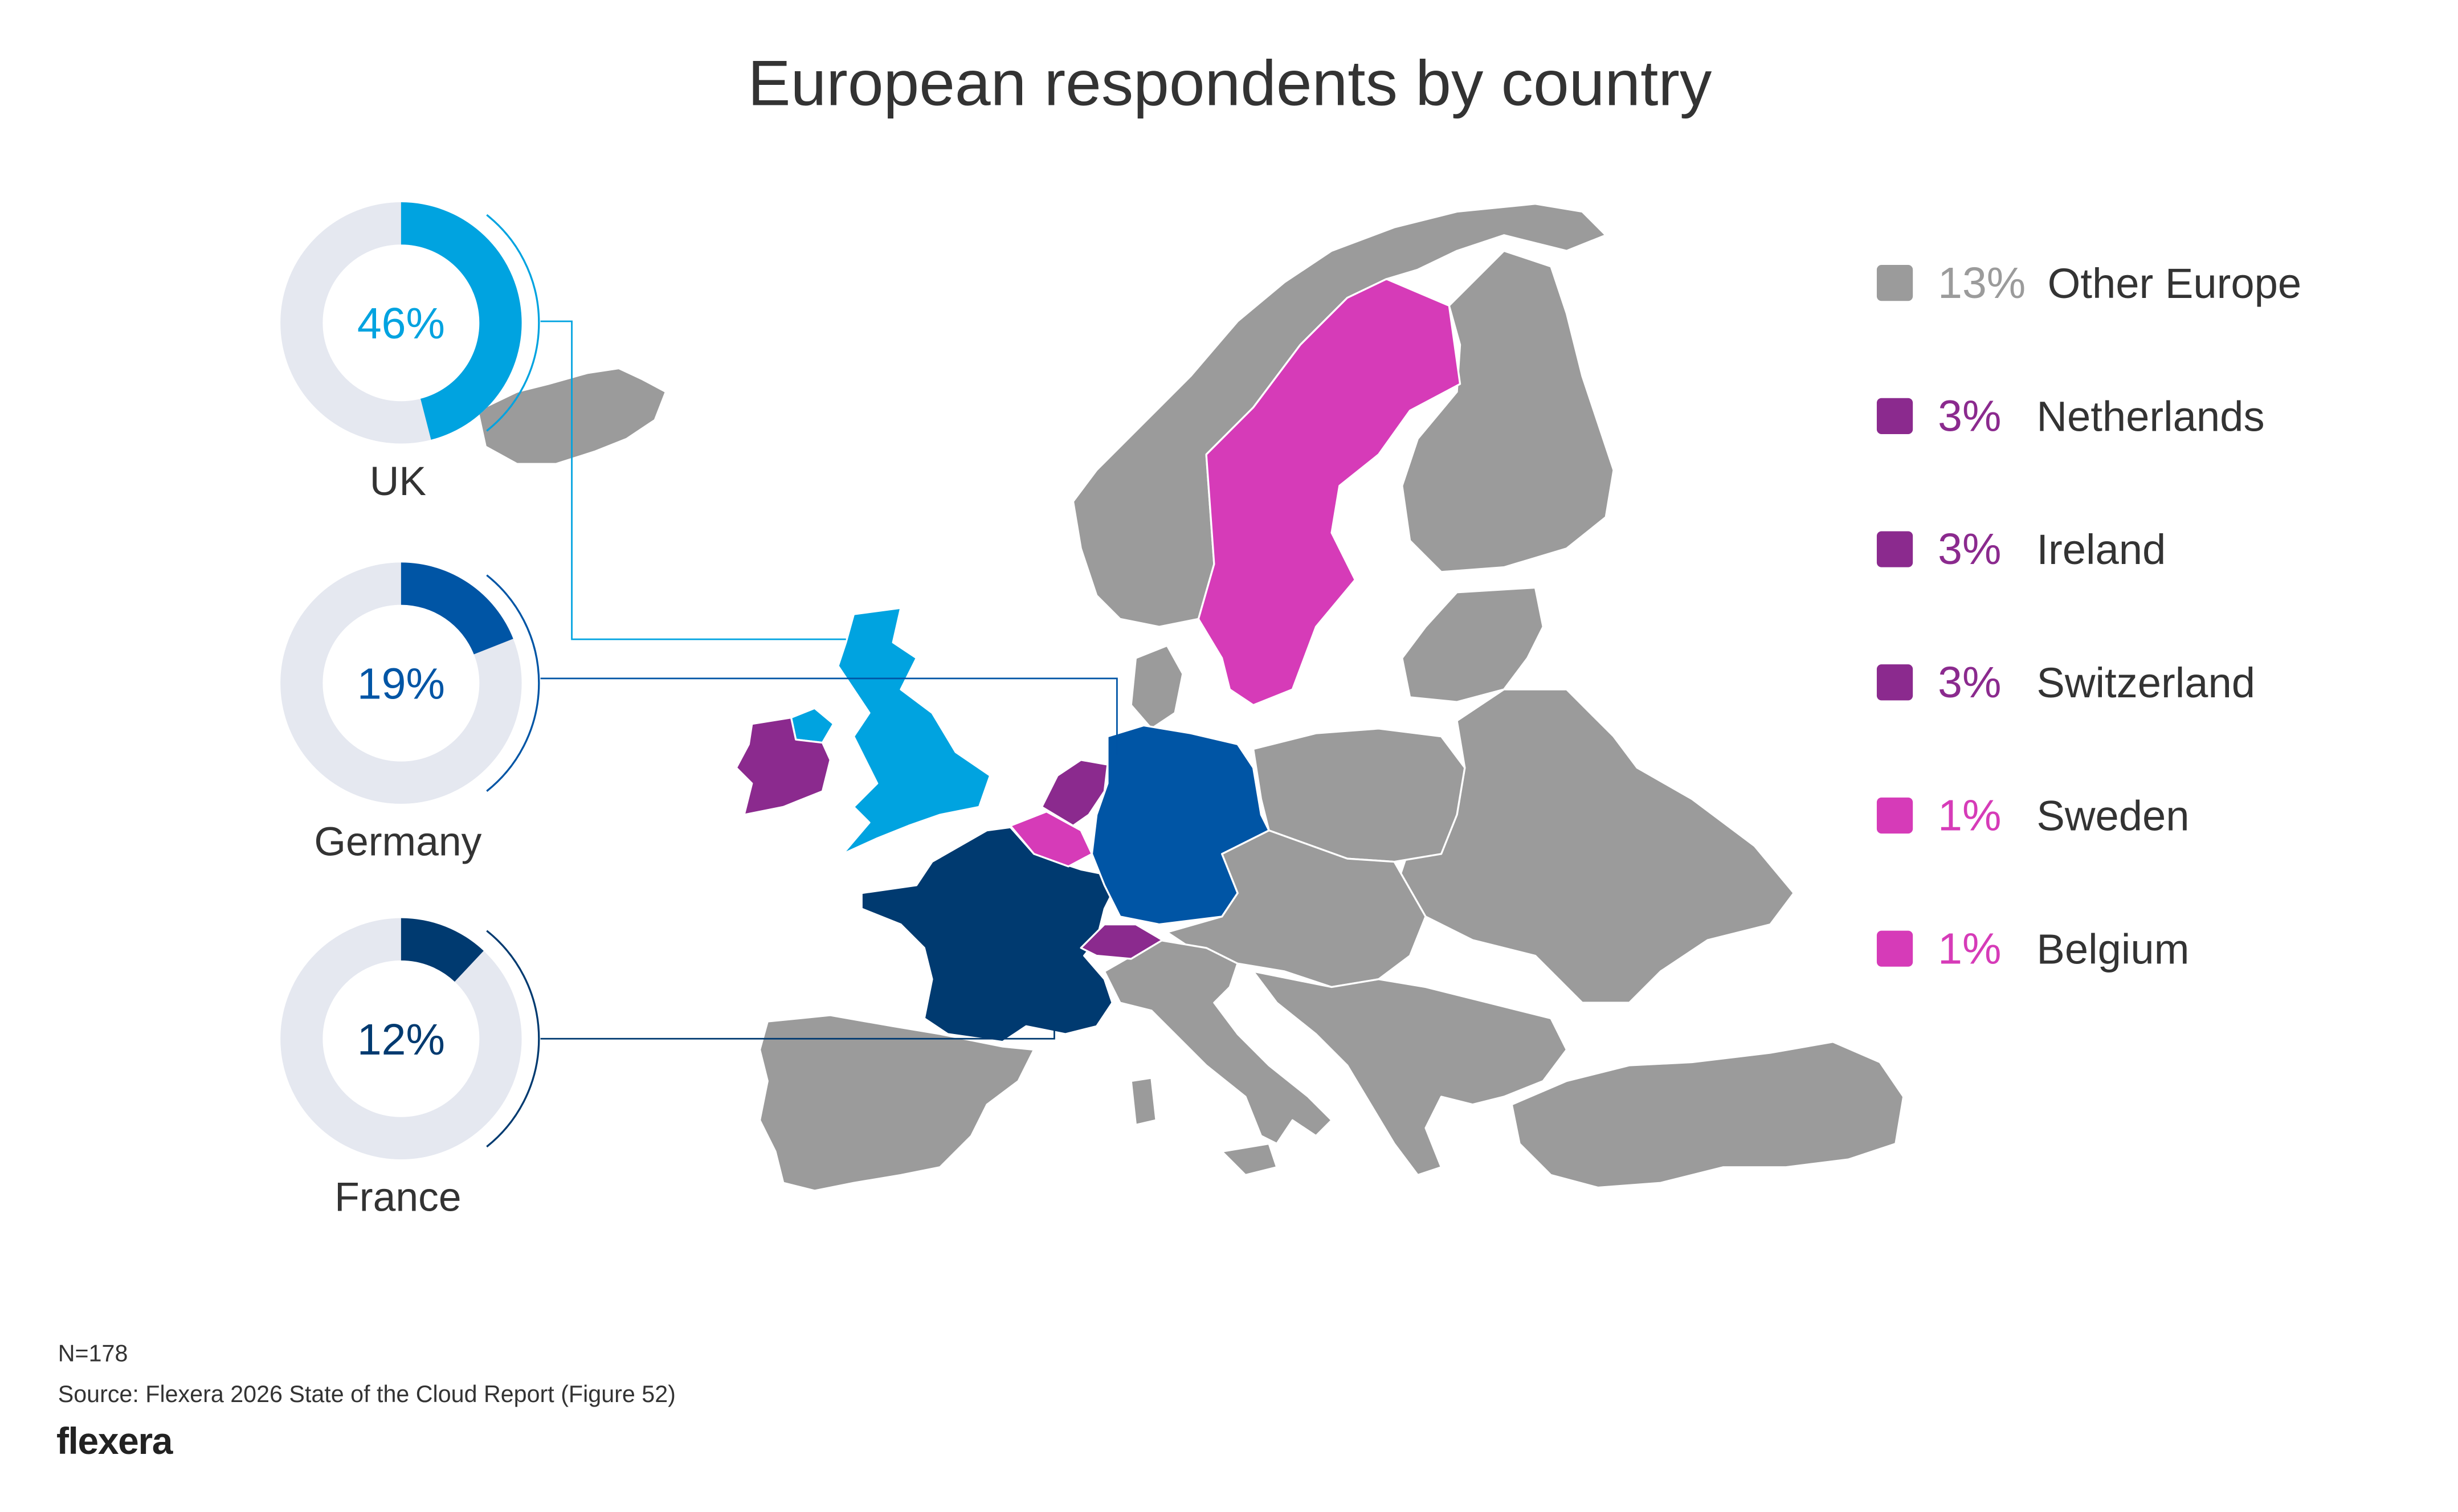 This screenshot has height=1512, width=2458. I want to click on legend-item: 1% Sweden, so click(2033, 815).